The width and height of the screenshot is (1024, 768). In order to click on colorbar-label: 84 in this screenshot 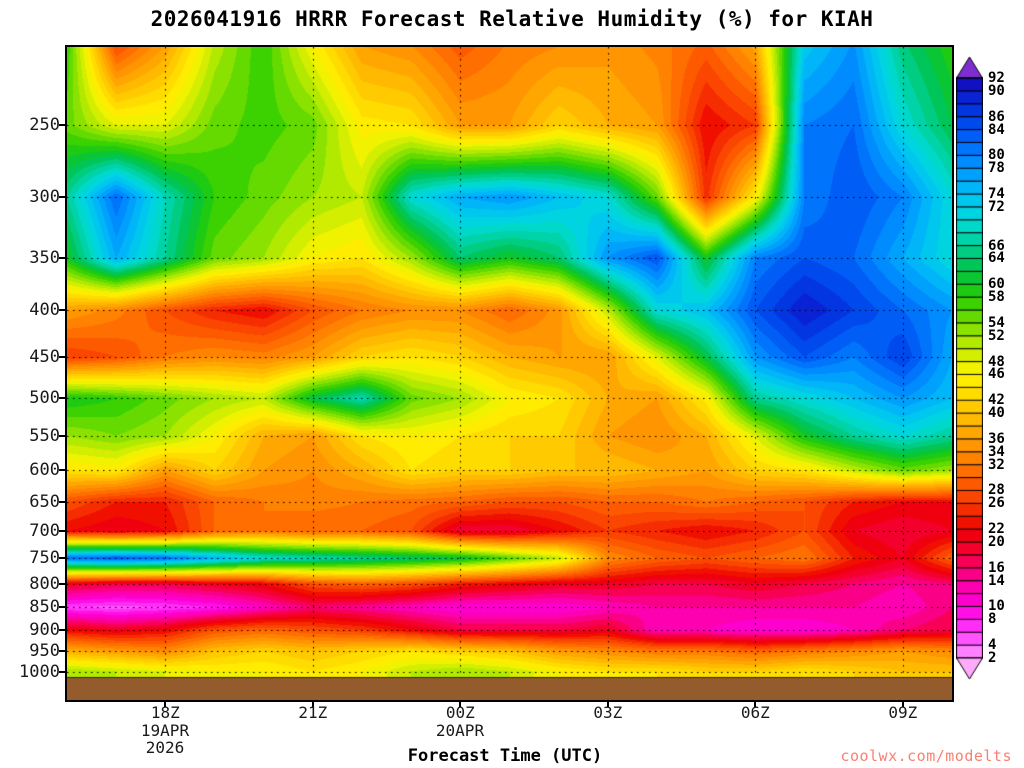, I will do `click(996, 129)`.